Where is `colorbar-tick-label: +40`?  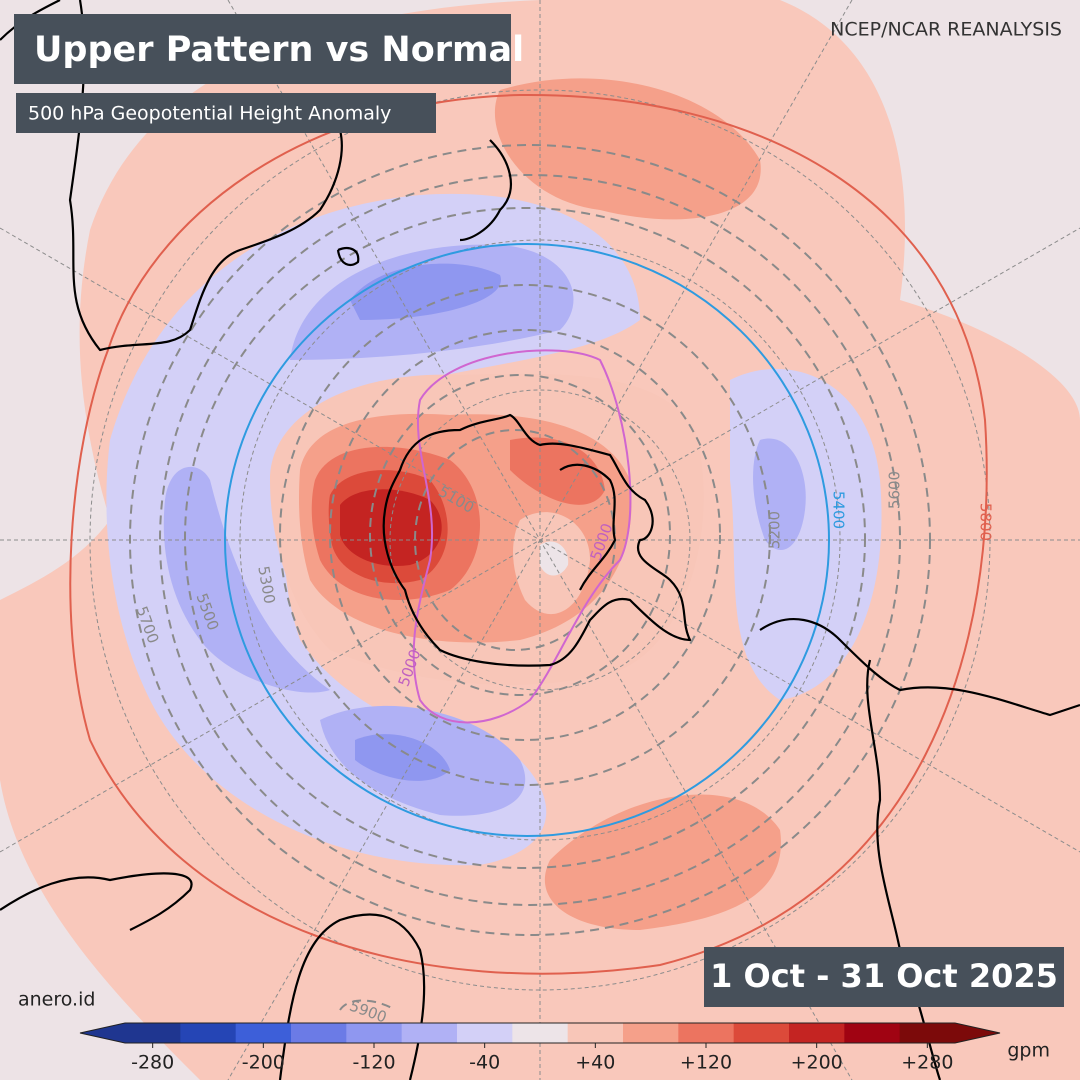 colorbar-tick-label: +40 is located at coordinates (595, 1063).